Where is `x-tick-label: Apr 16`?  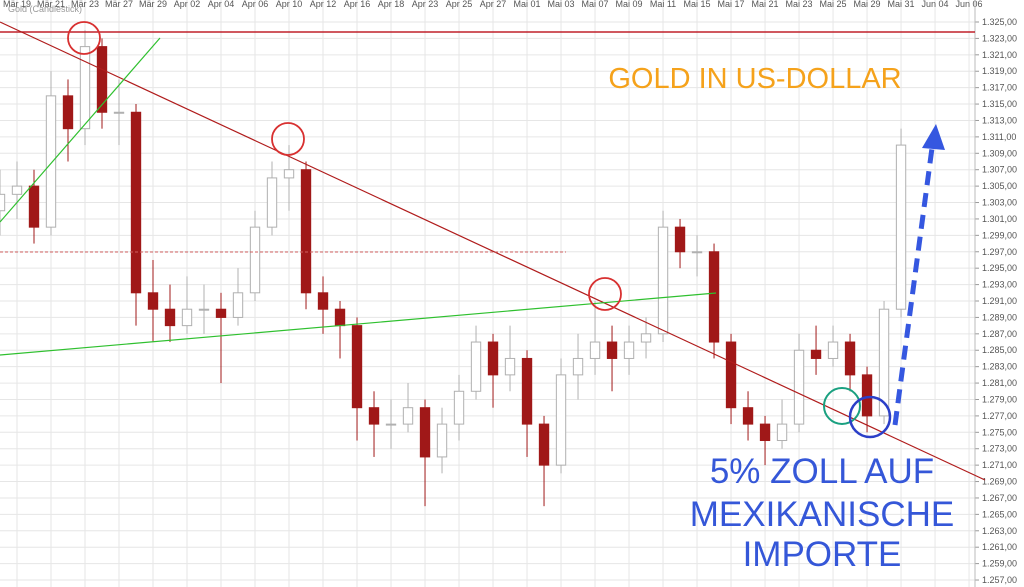 x-tick-label: Apr 16 is located at coordinates (357, 4).